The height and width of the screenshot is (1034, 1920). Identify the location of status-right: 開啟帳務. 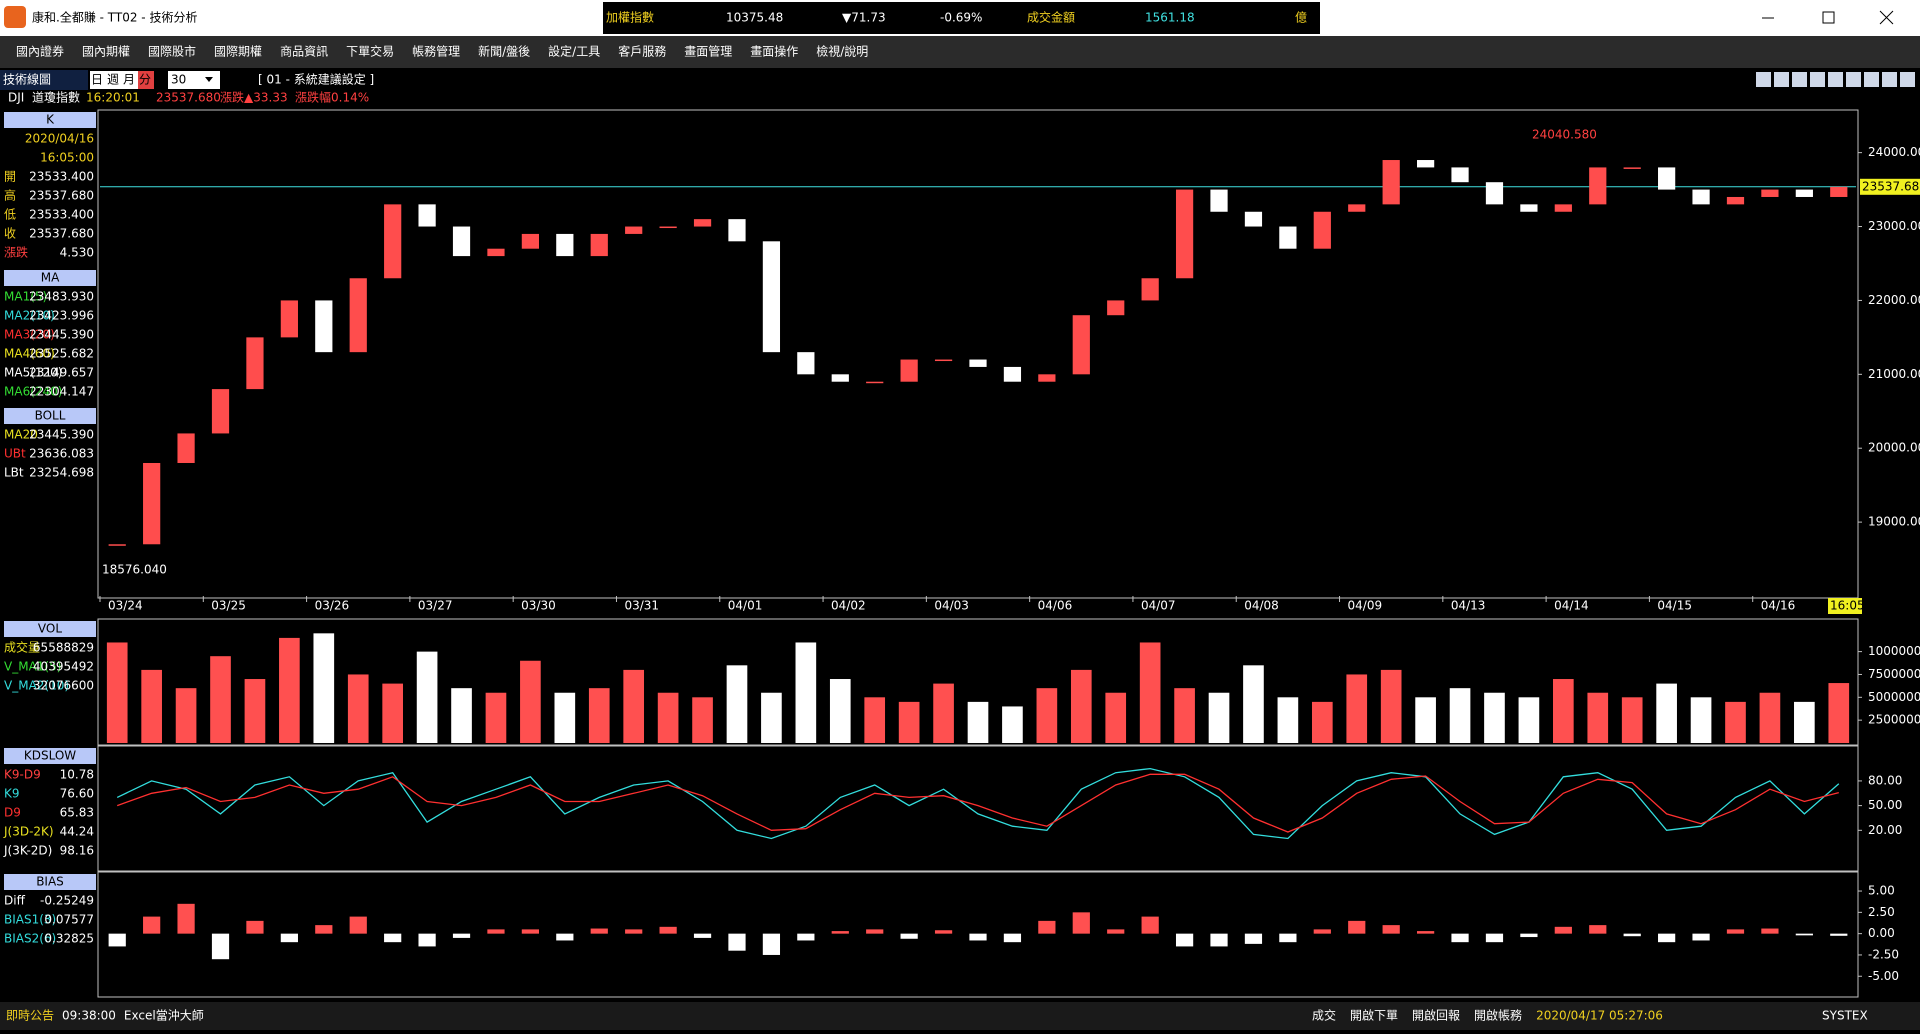
(1498, 1015).